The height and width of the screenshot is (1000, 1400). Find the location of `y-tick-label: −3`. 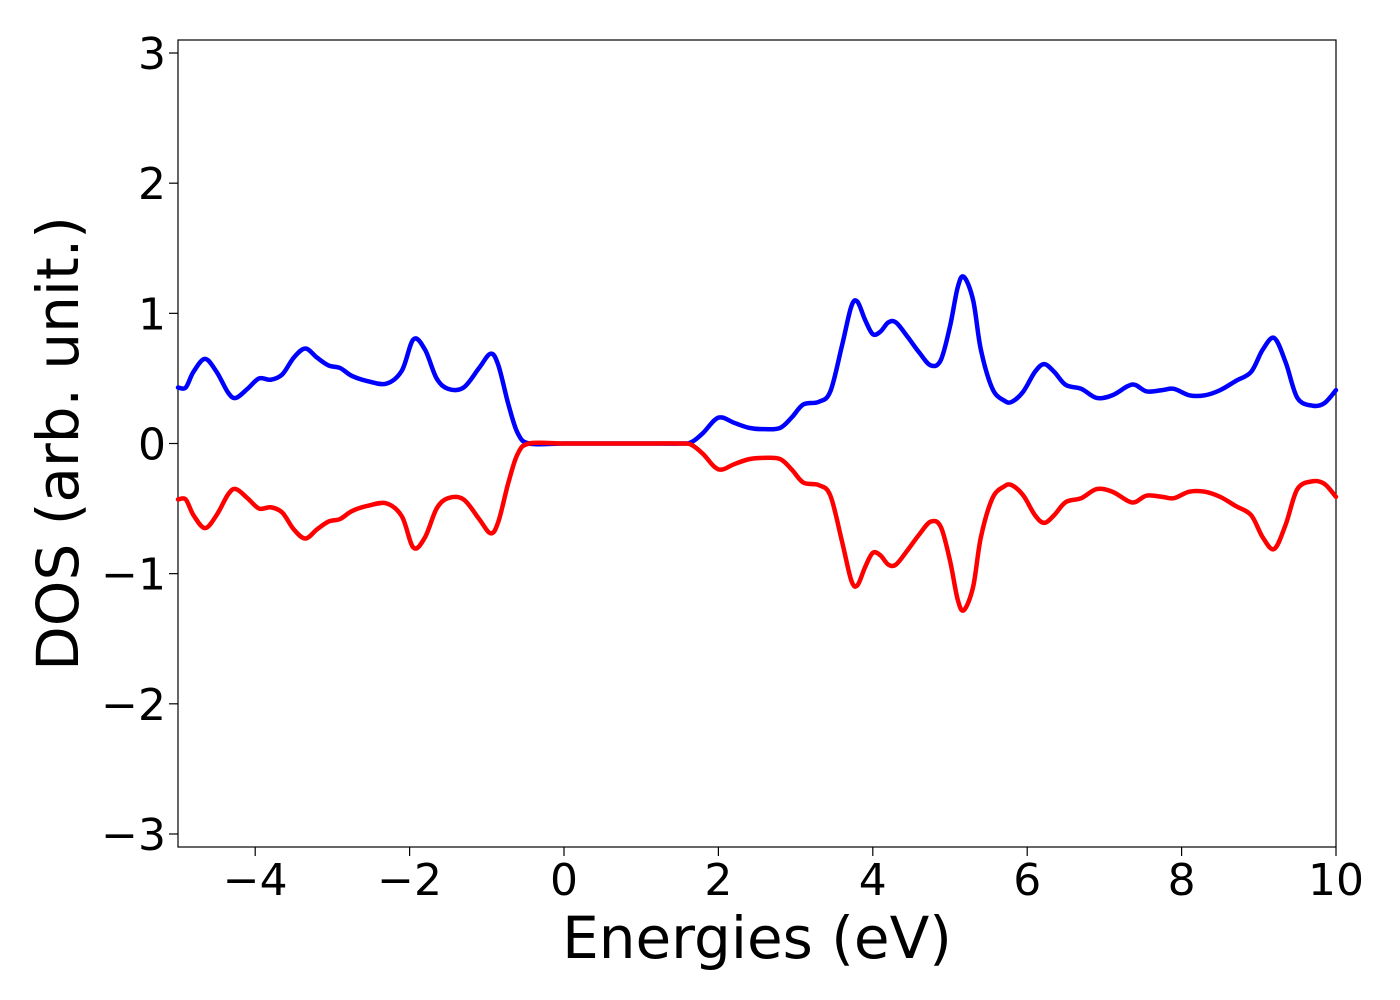

y-tick-label: −3 is located at coordinates (133, 835).